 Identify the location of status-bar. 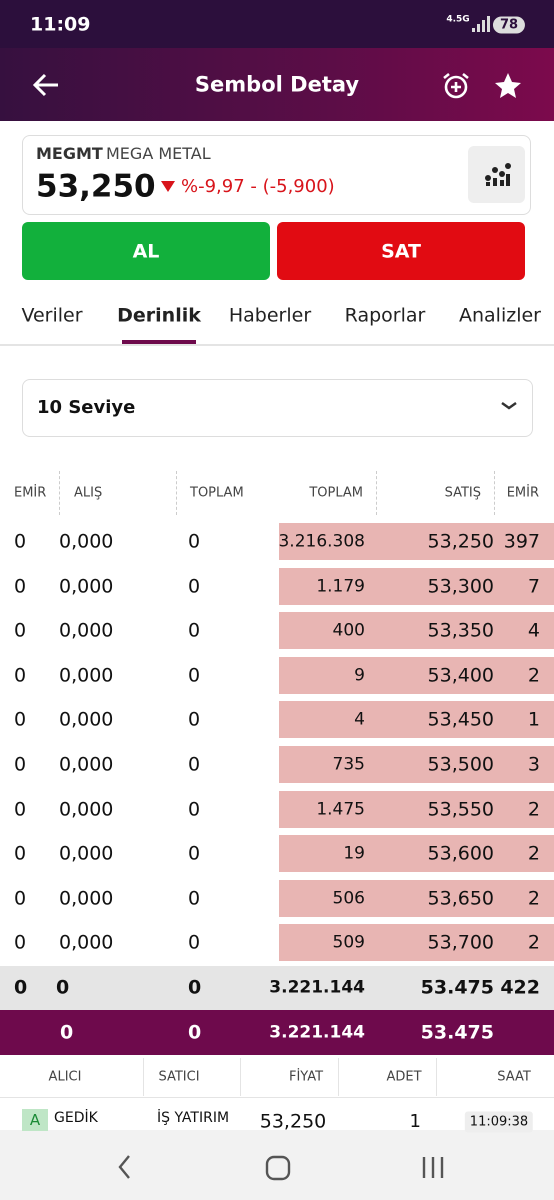
(277, 24).